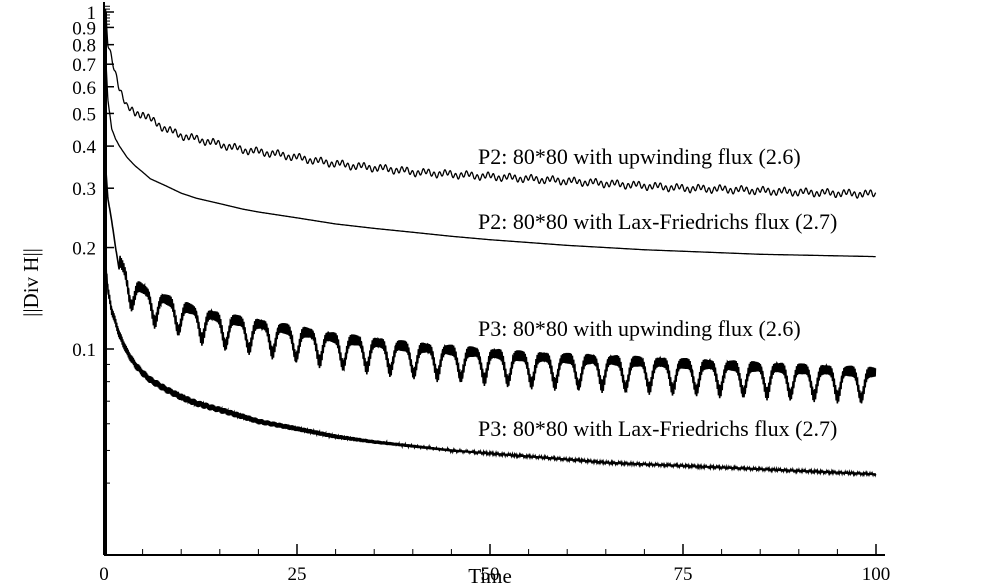 The width and height of the screenshot is (984, 588). I want to click on series-label-1: P2: 80*80 with upwinding flux (2.6), so click(639, 156).